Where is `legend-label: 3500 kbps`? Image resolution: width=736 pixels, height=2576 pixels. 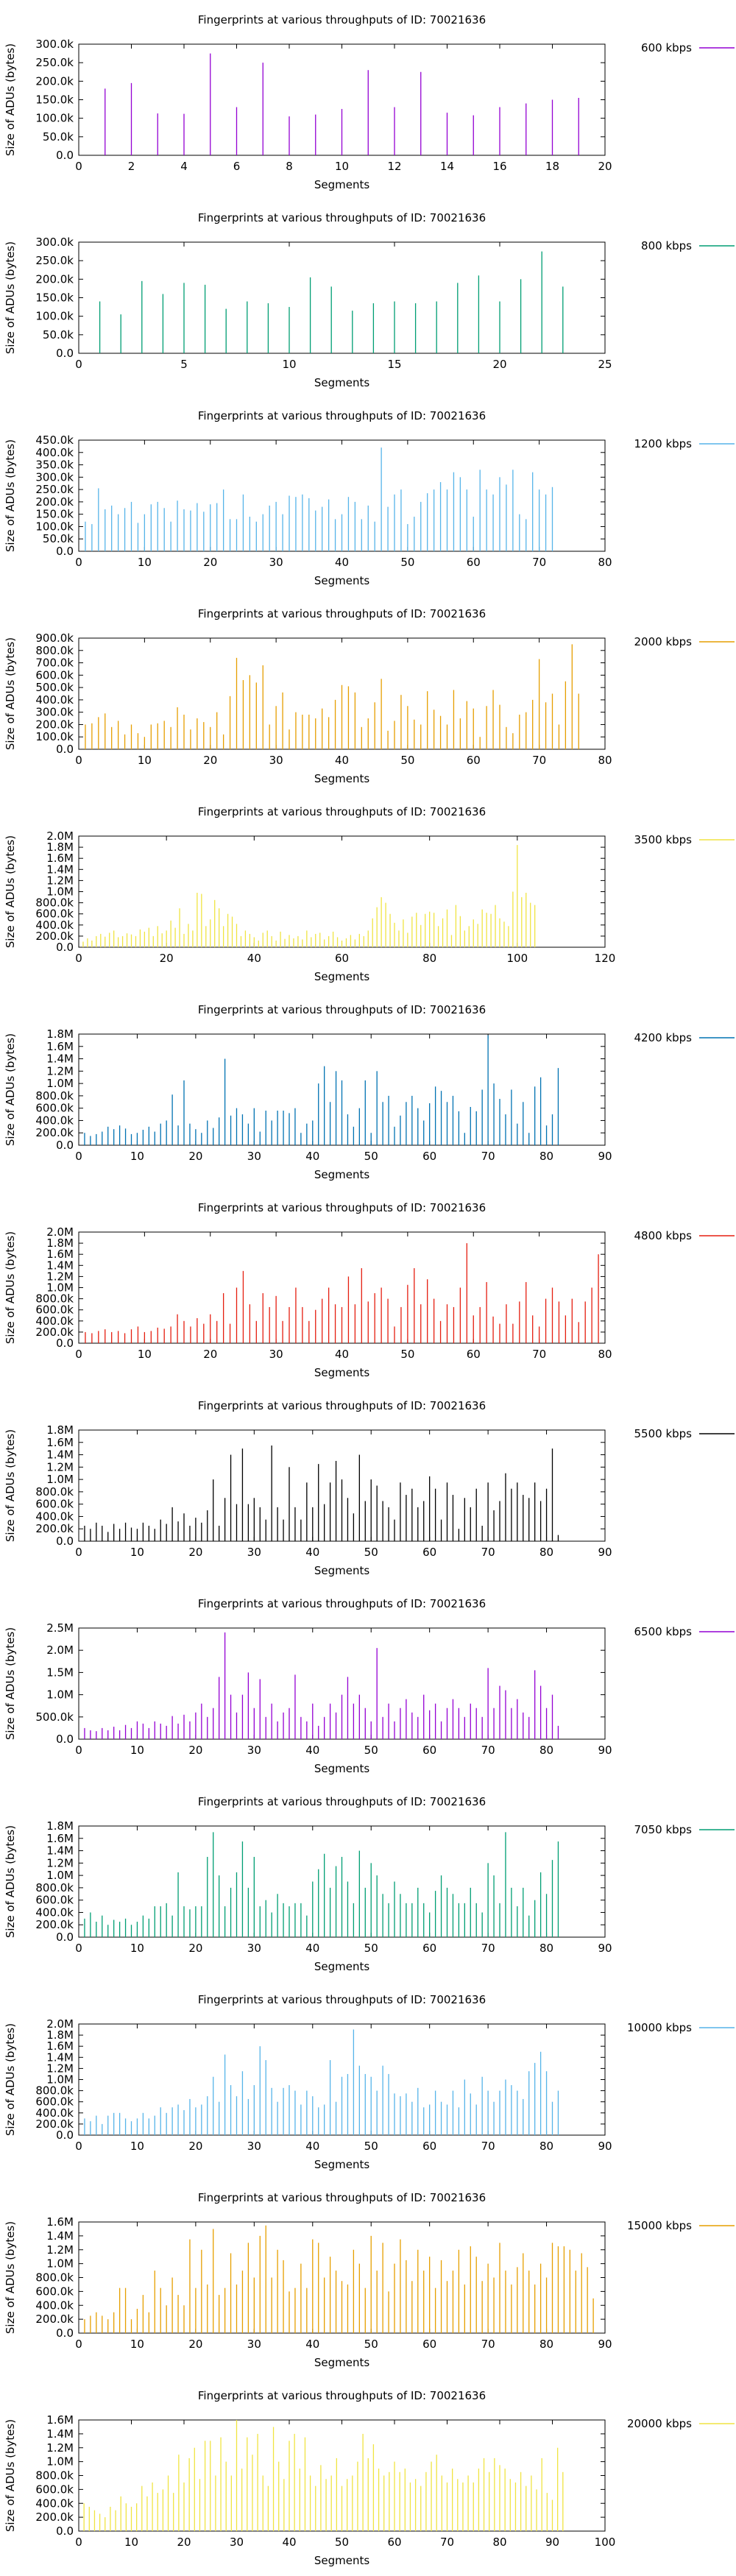
legend-label: 3500 kbps is located at coordinates (663, 839).